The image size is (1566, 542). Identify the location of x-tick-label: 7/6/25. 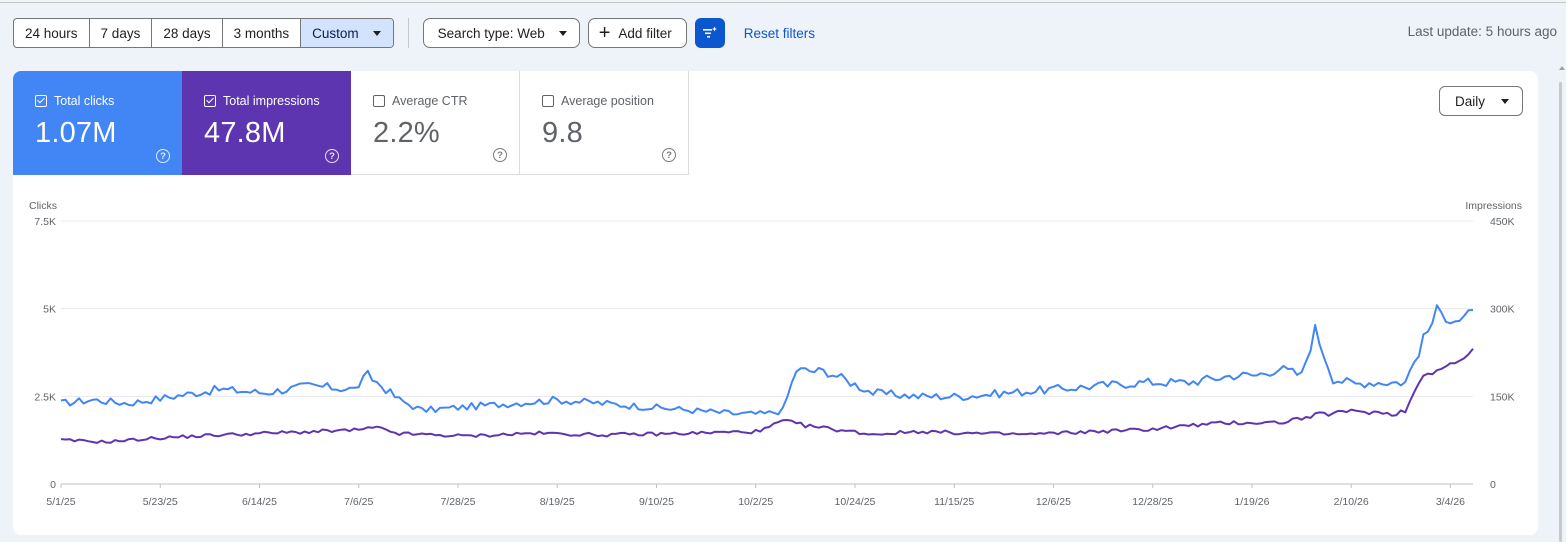
(358, 502).